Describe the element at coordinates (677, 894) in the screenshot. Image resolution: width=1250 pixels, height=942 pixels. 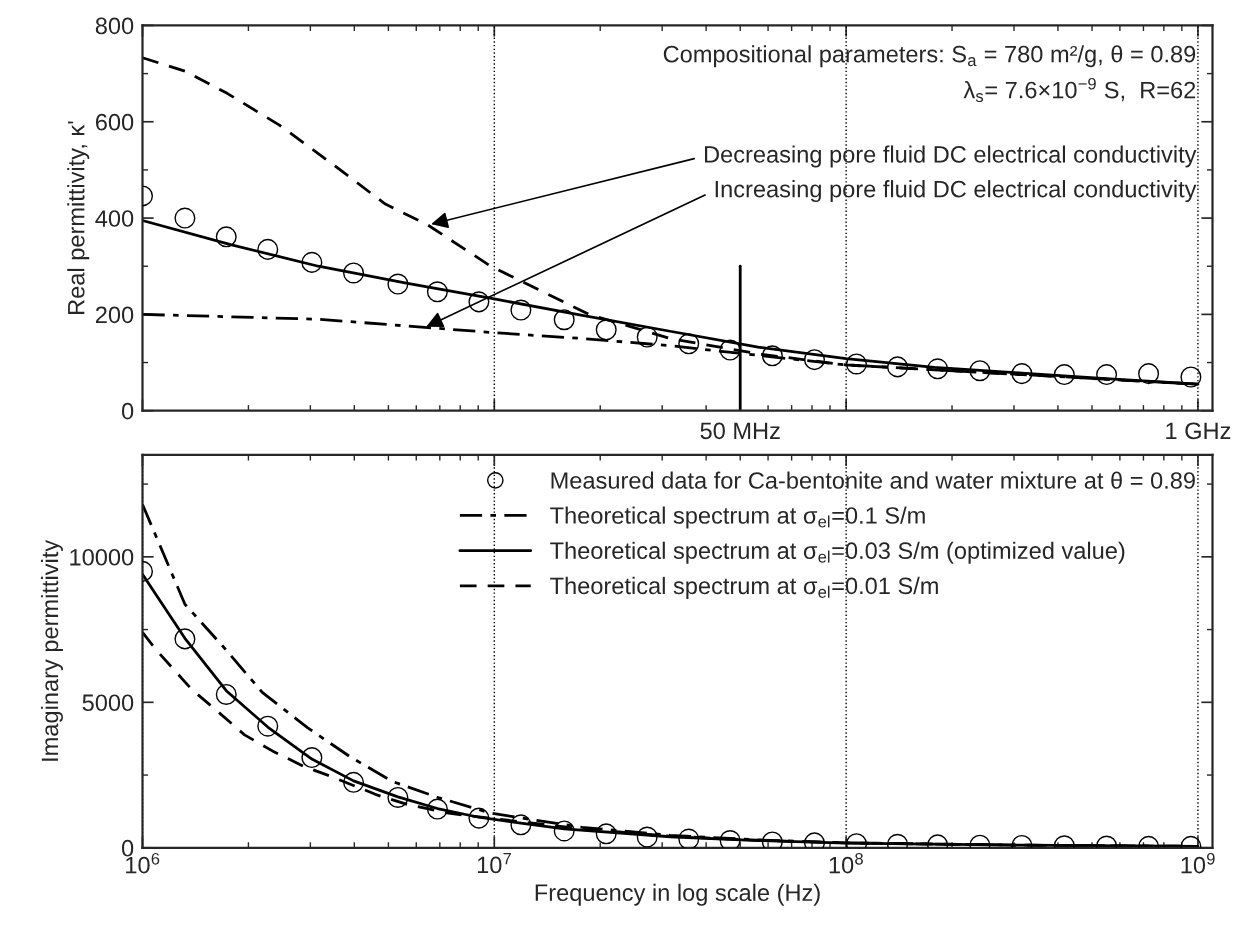
I see `x-axis-title: Frequency in log scale (Hz)` at that location.